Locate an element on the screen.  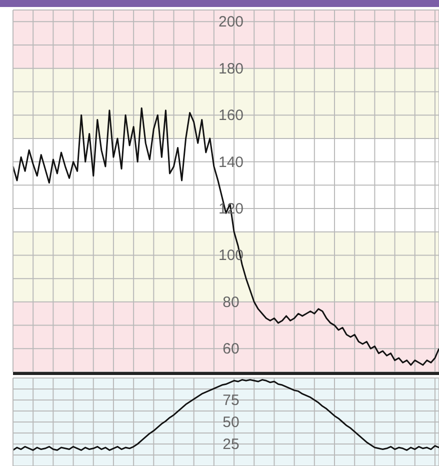
y-tick-label: 80 is located at coordinates (231, 302).